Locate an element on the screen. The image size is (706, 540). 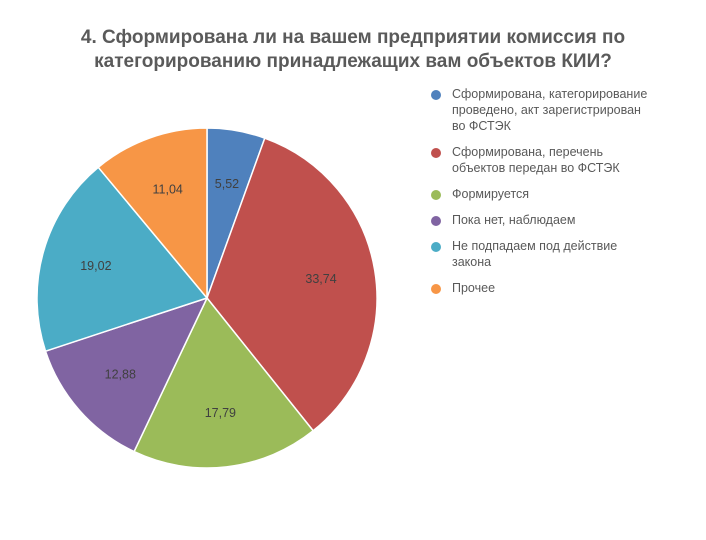
legend-item: Формируется is located at coordinates (566, 194).